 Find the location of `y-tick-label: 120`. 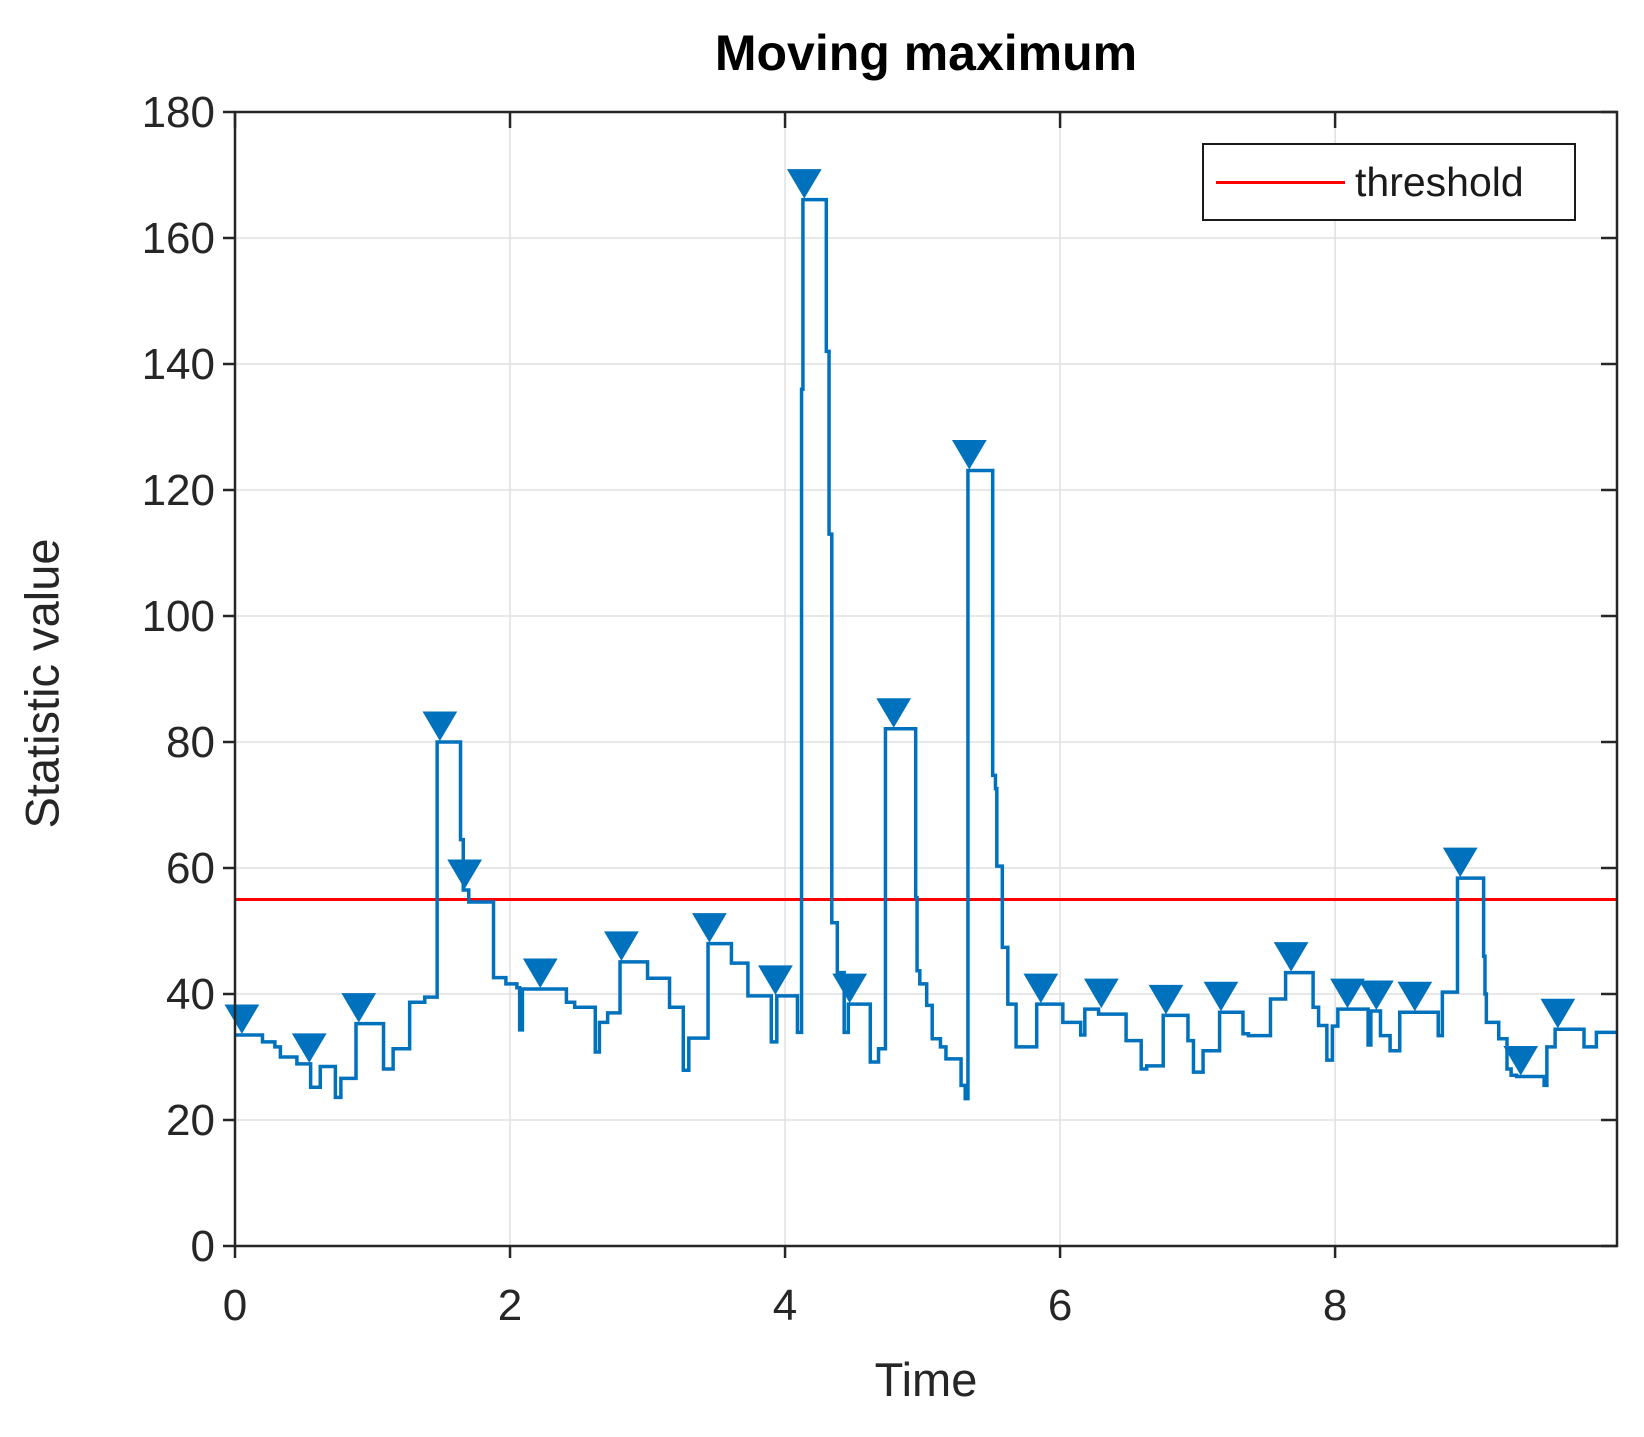

y-tick-label: 120 is located at coordinates (178, 490).